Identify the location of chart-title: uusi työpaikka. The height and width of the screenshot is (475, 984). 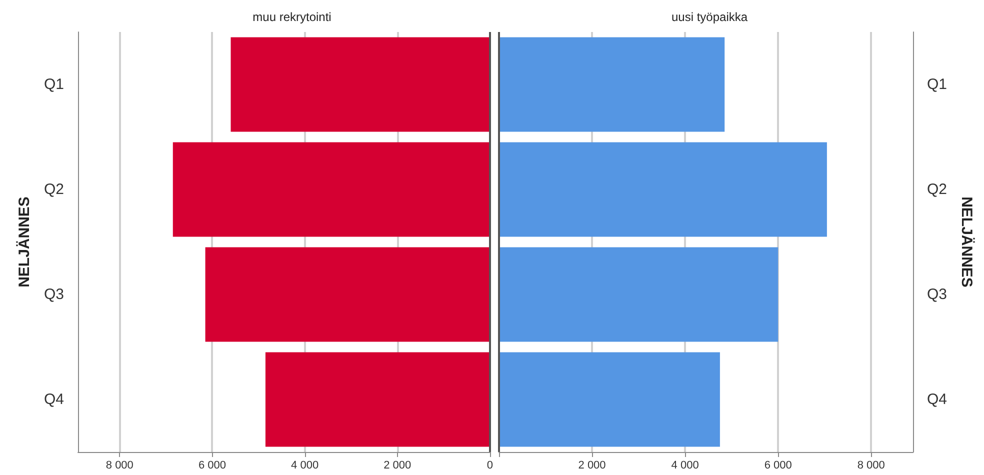
(709, 17).